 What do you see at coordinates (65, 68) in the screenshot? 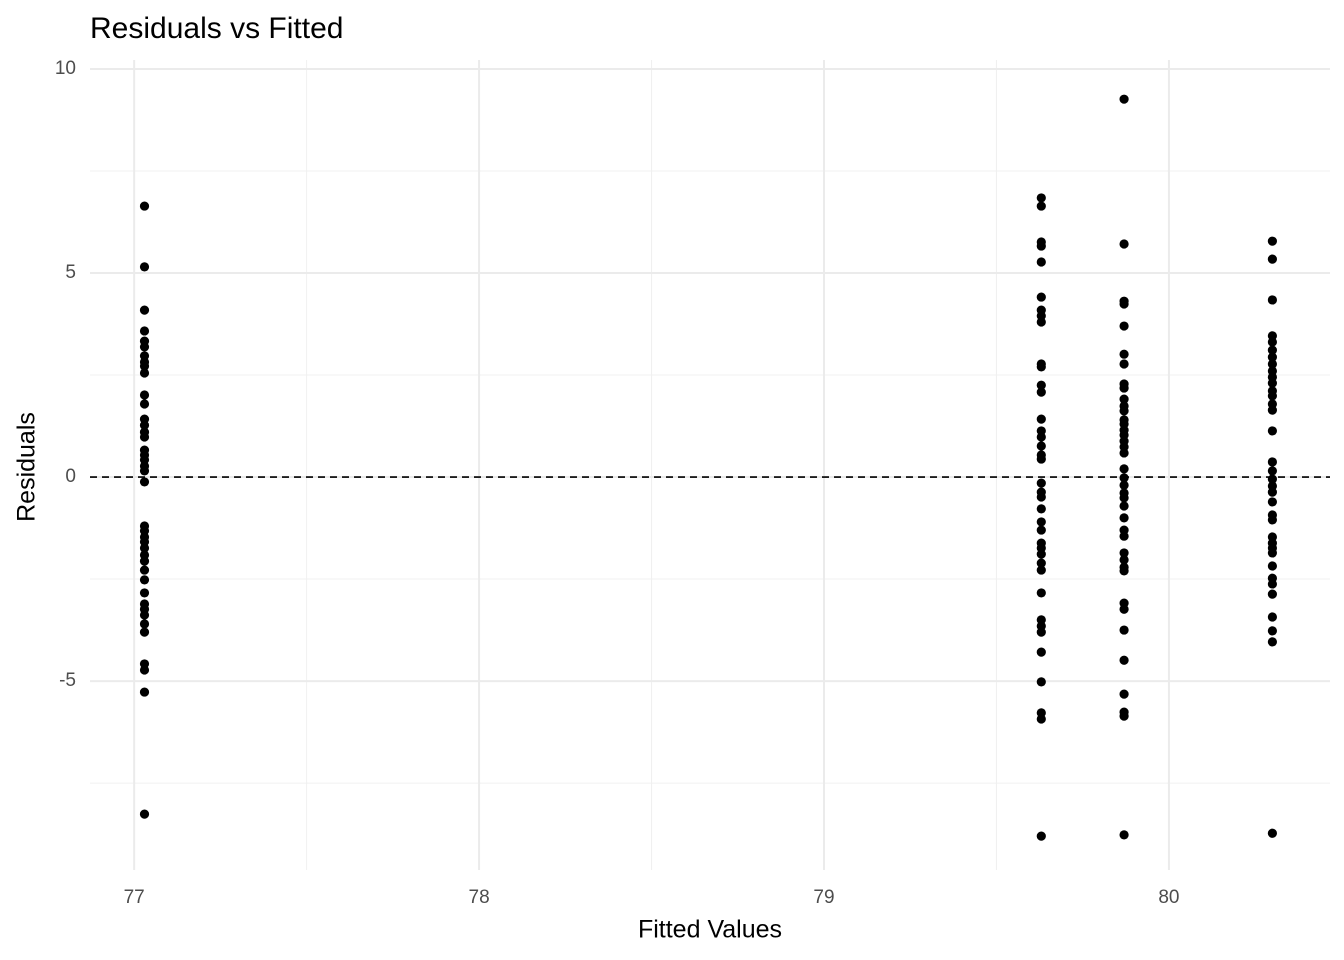
I see `y-tick-label: 10` at bounding box center [65, 68].